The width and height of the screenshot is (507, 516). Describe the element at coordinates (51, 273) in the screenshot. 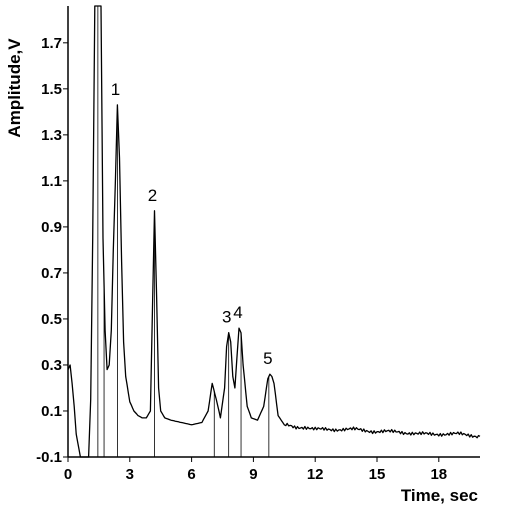

I see `y-tick-label: 0.7` at that location.